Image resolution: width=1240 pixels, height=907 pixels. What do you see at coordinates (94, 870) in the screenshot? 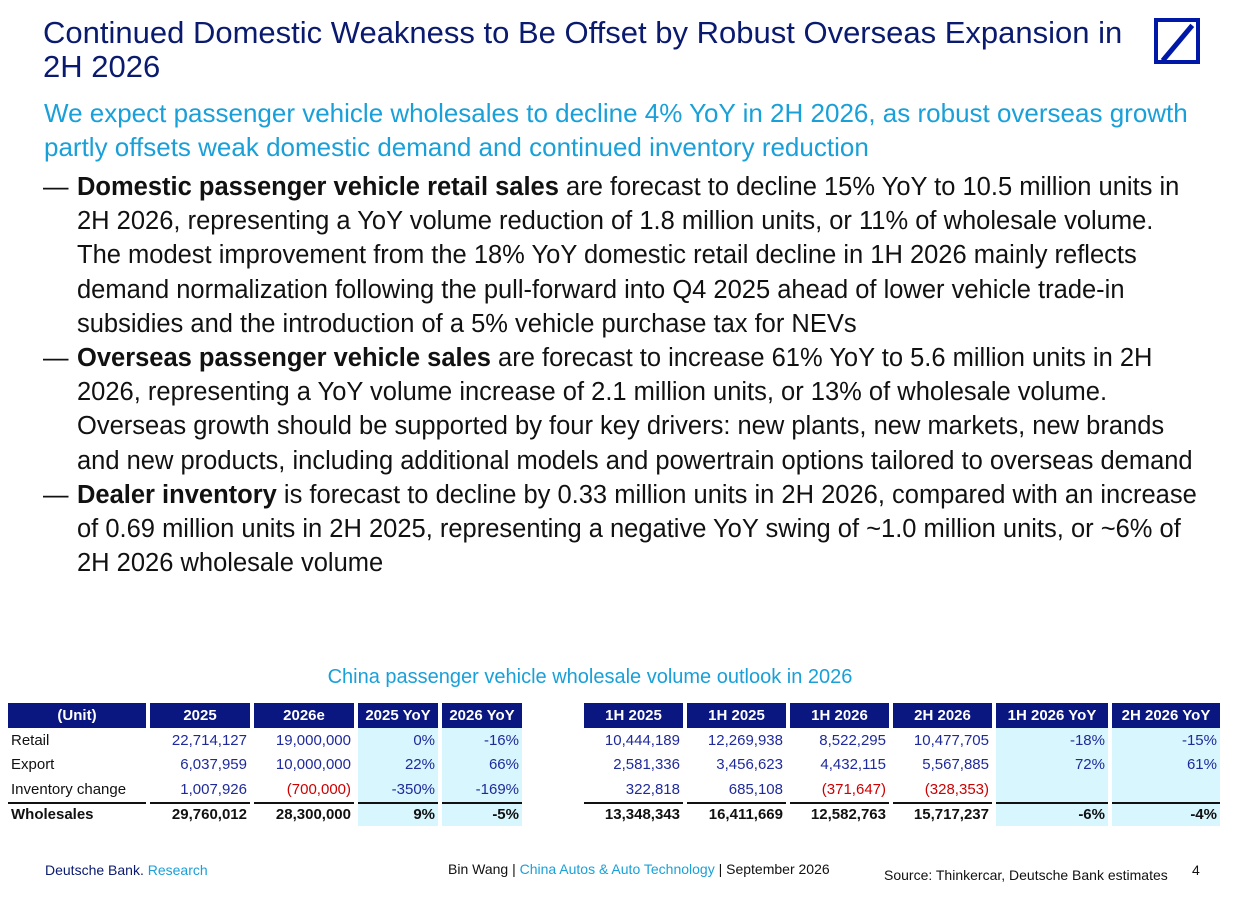
I see `brand-name: Deutsche Bank.` at bounding box center [94, 870].